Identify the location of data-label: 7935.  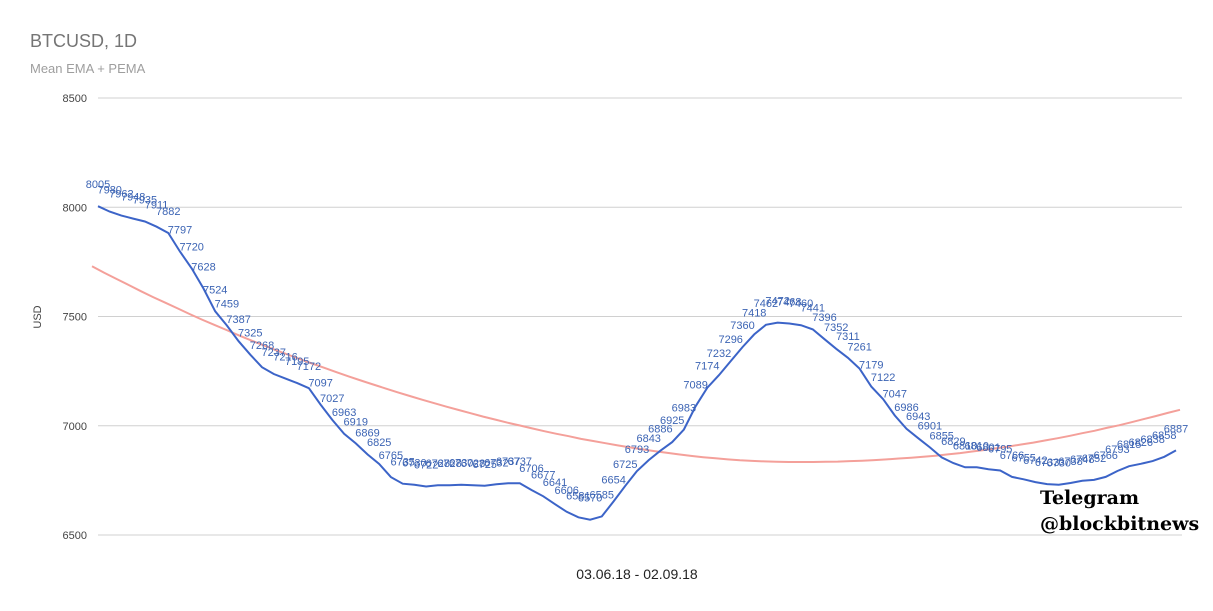
(145, 201).